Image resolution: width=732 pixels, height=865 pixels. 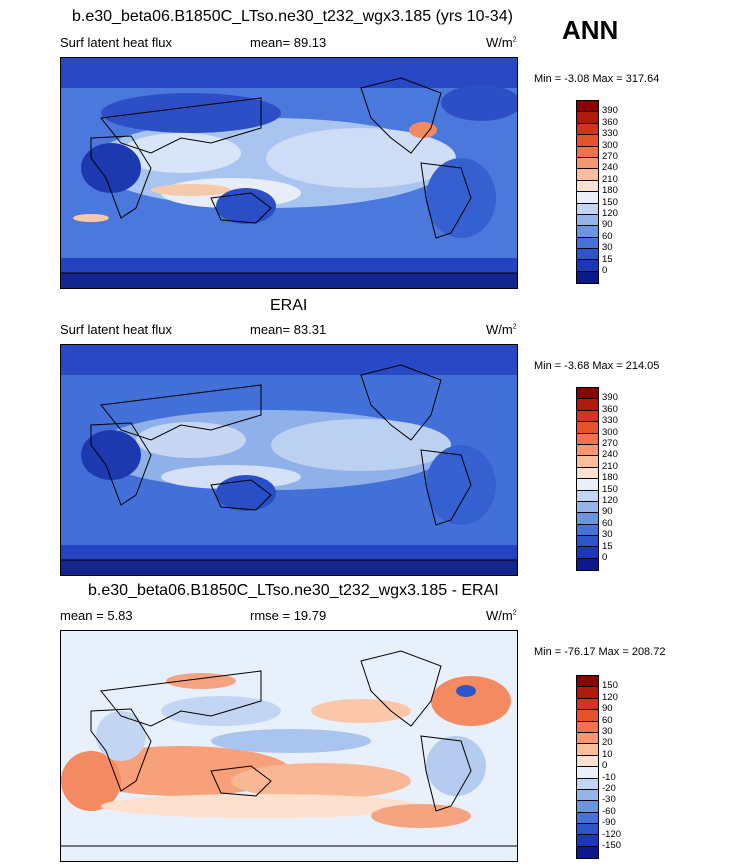 What do you see at coordinates (501, 329) in the screenshot?
I see `panel2-units: W/m2` at bounding box center [501, 329].